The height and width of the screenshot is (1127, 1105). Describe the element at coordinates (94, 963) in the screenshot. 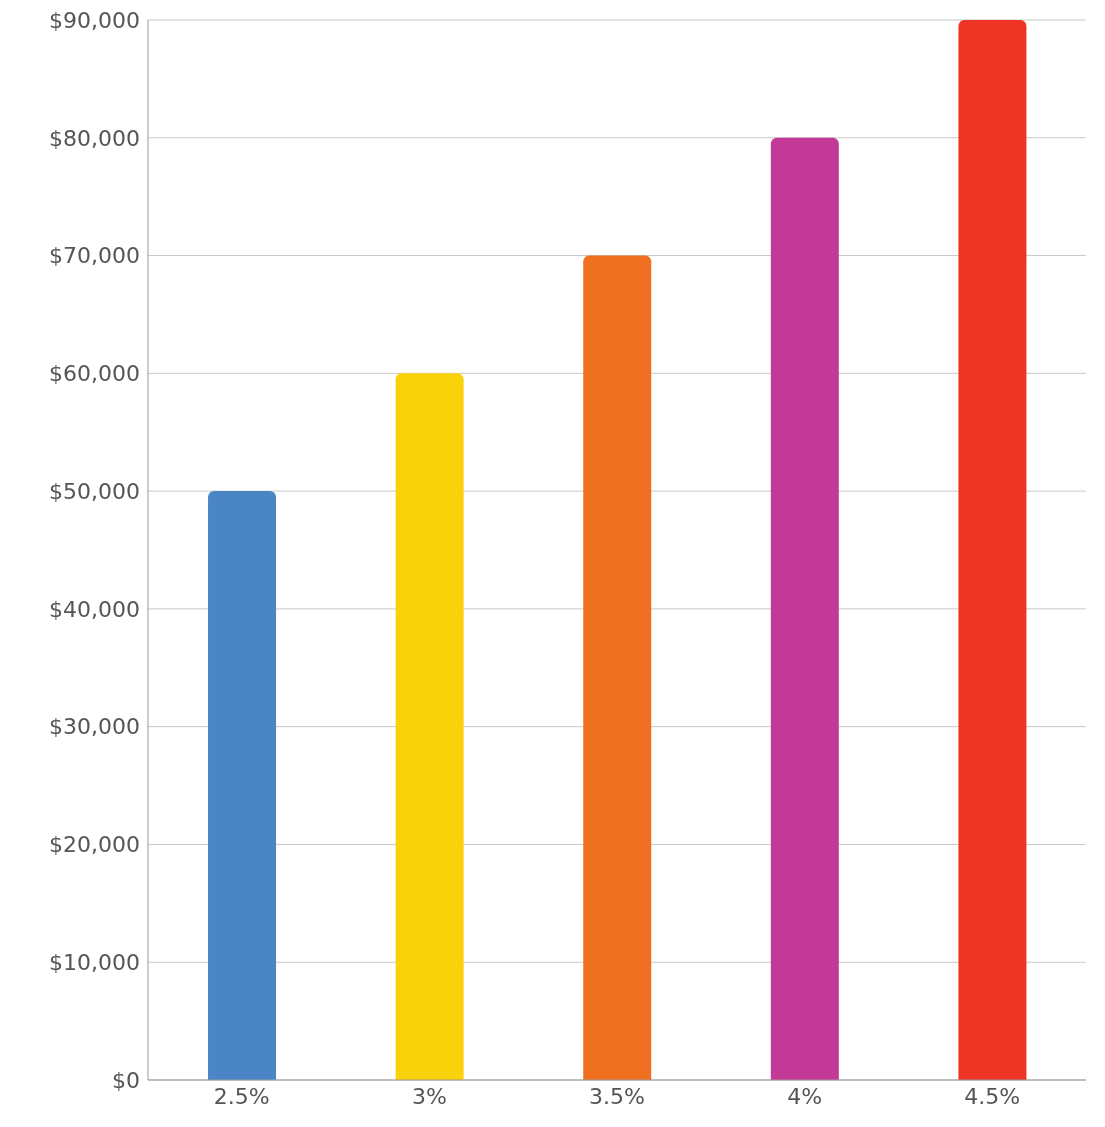

I see `y-tick-label: $10,000` at that location.